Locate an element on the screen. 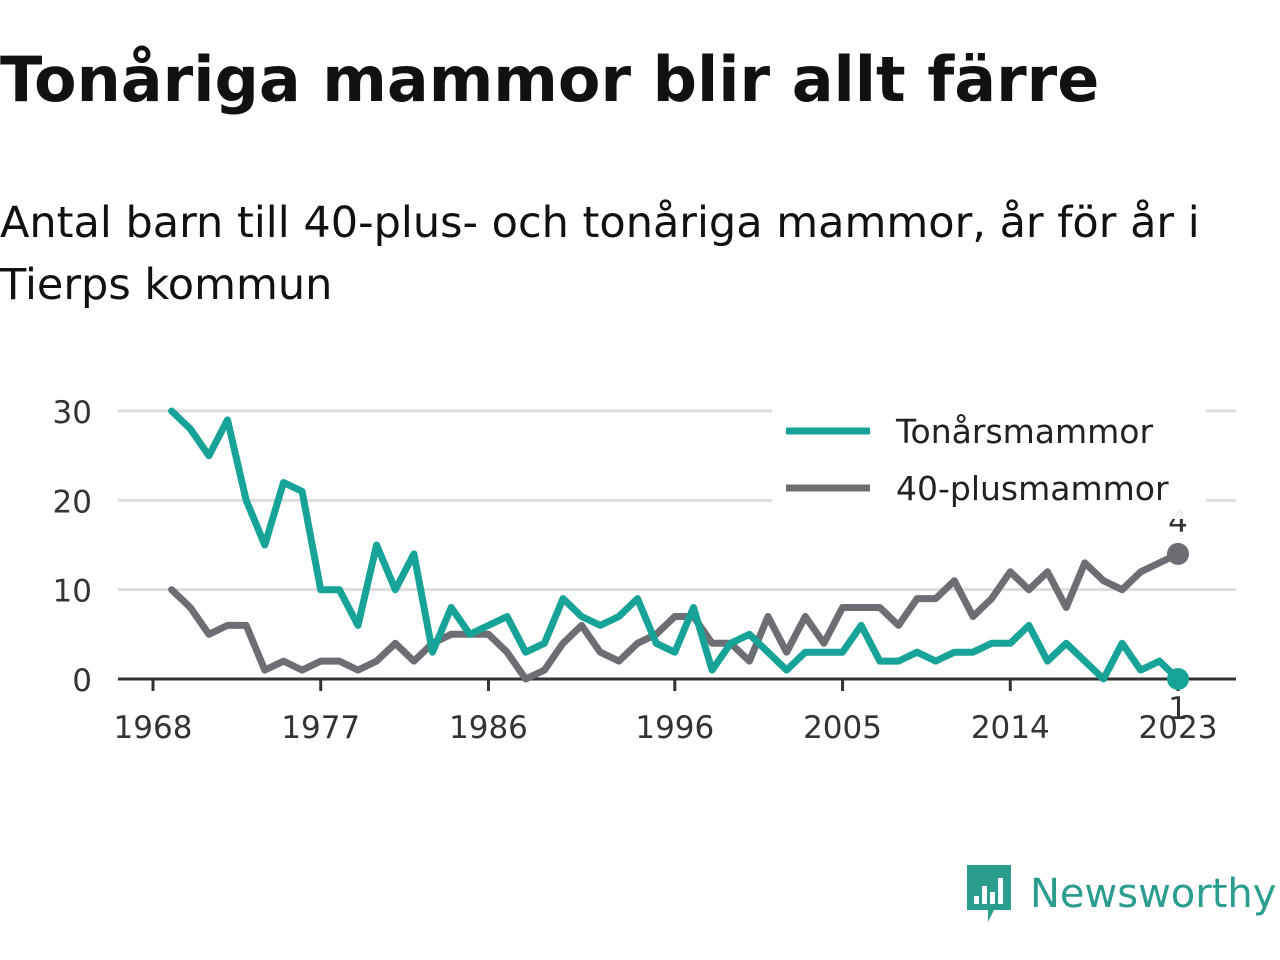 Image resolution: width=1280 pixels, height=960 pixels. newsworthy-brand: Newsworthy is located at coordinates (1120, 894).